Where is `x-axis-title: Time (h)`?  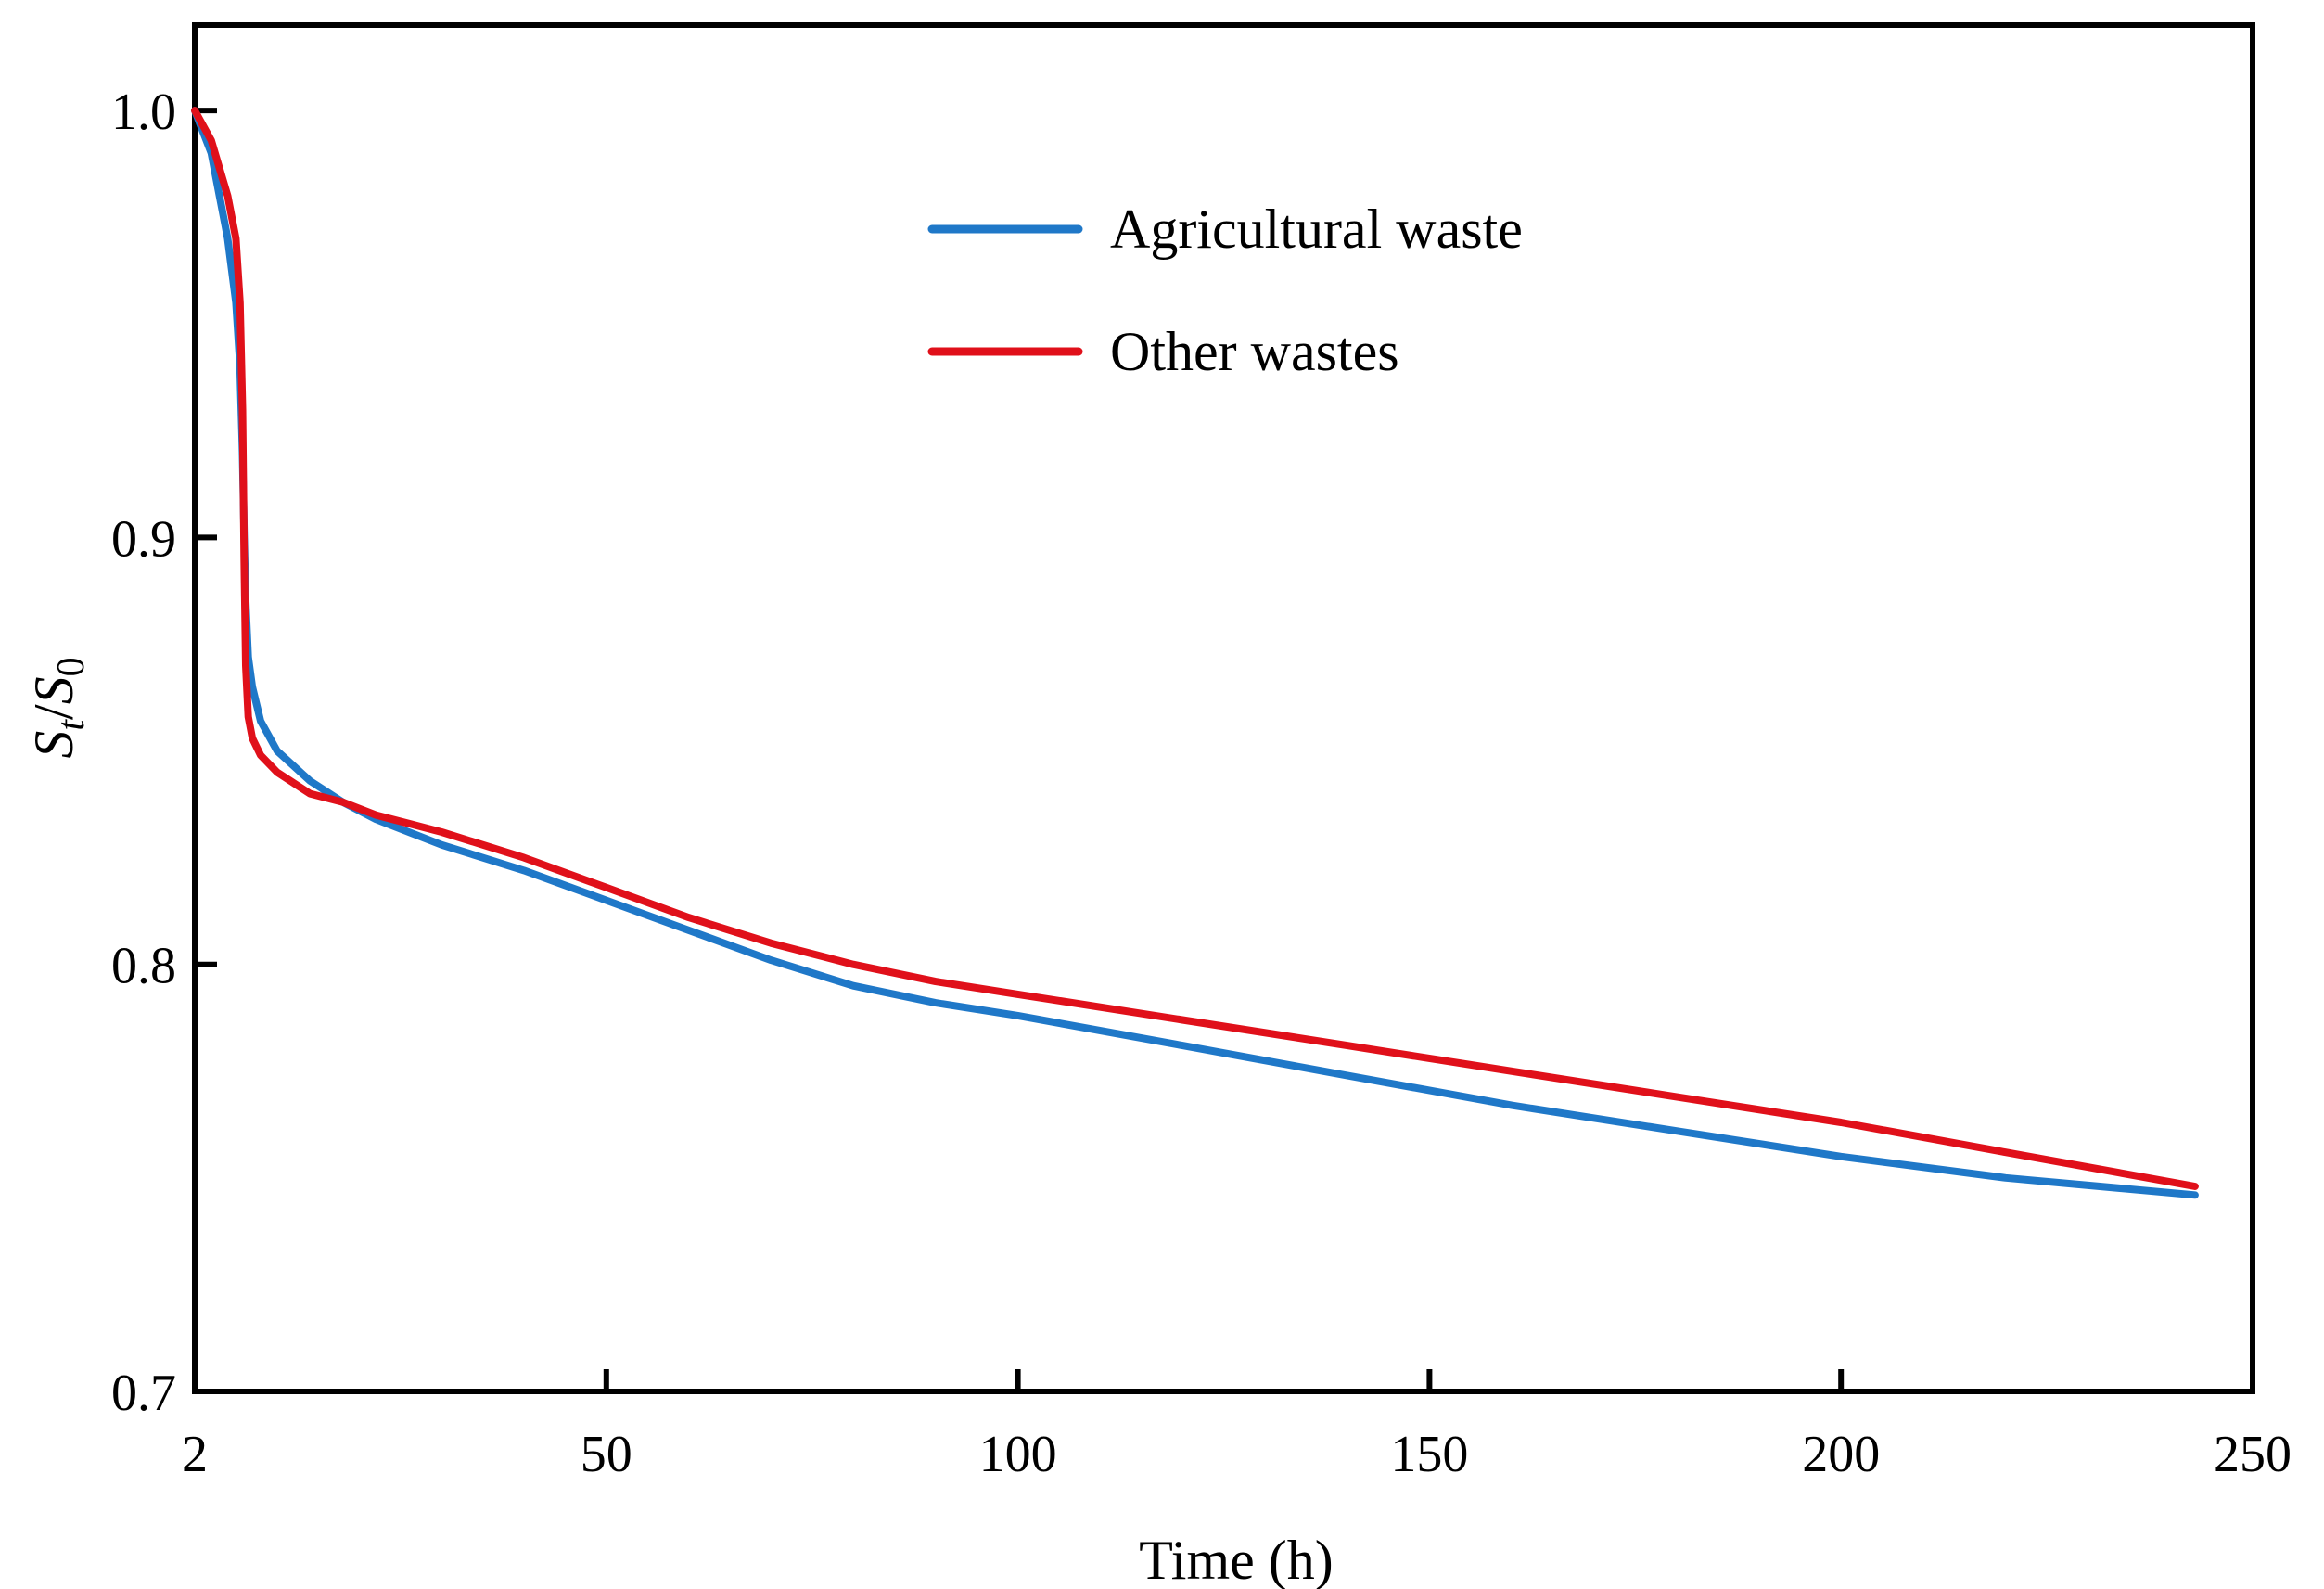
x-axis-title: Time (h) is located at coordinates (1236, 1559).